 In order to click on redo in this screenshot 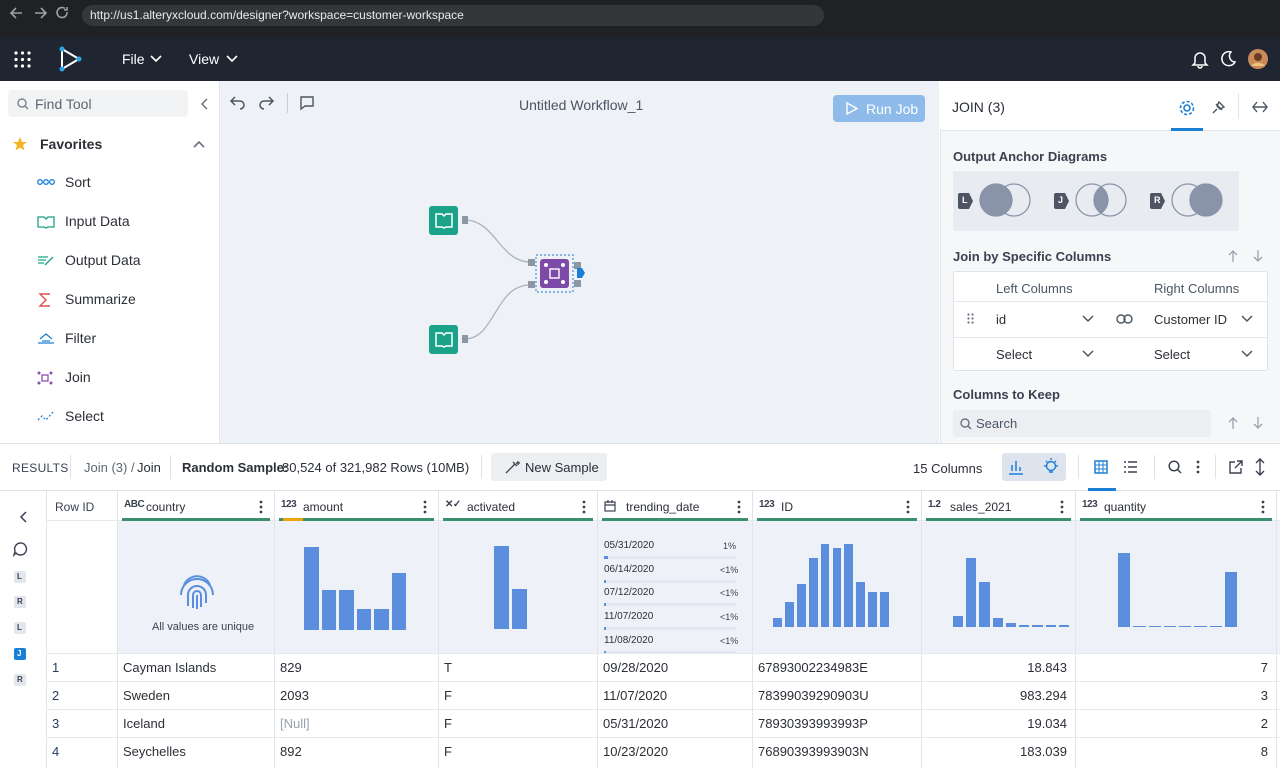, I will do `click(266, 102)`.